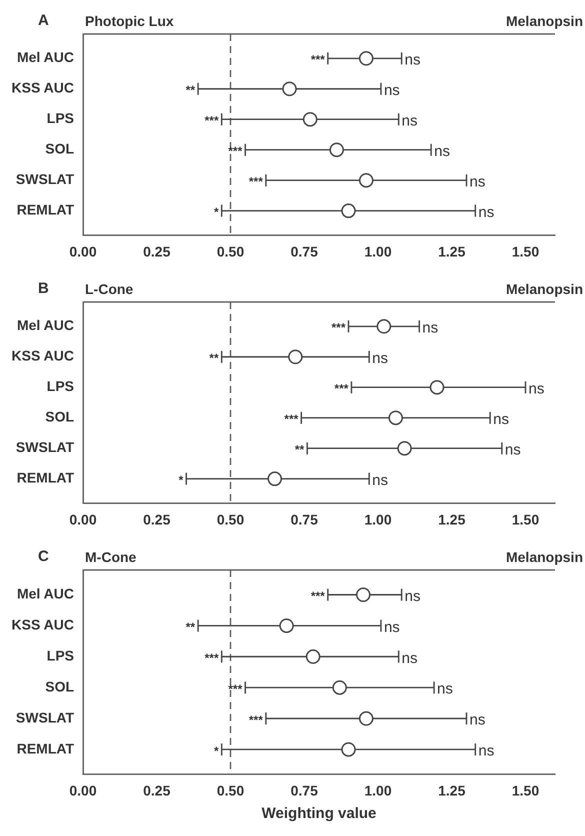 The image size is (585, 836). I want to click on text: Photopic Lux, so click(129, 21).